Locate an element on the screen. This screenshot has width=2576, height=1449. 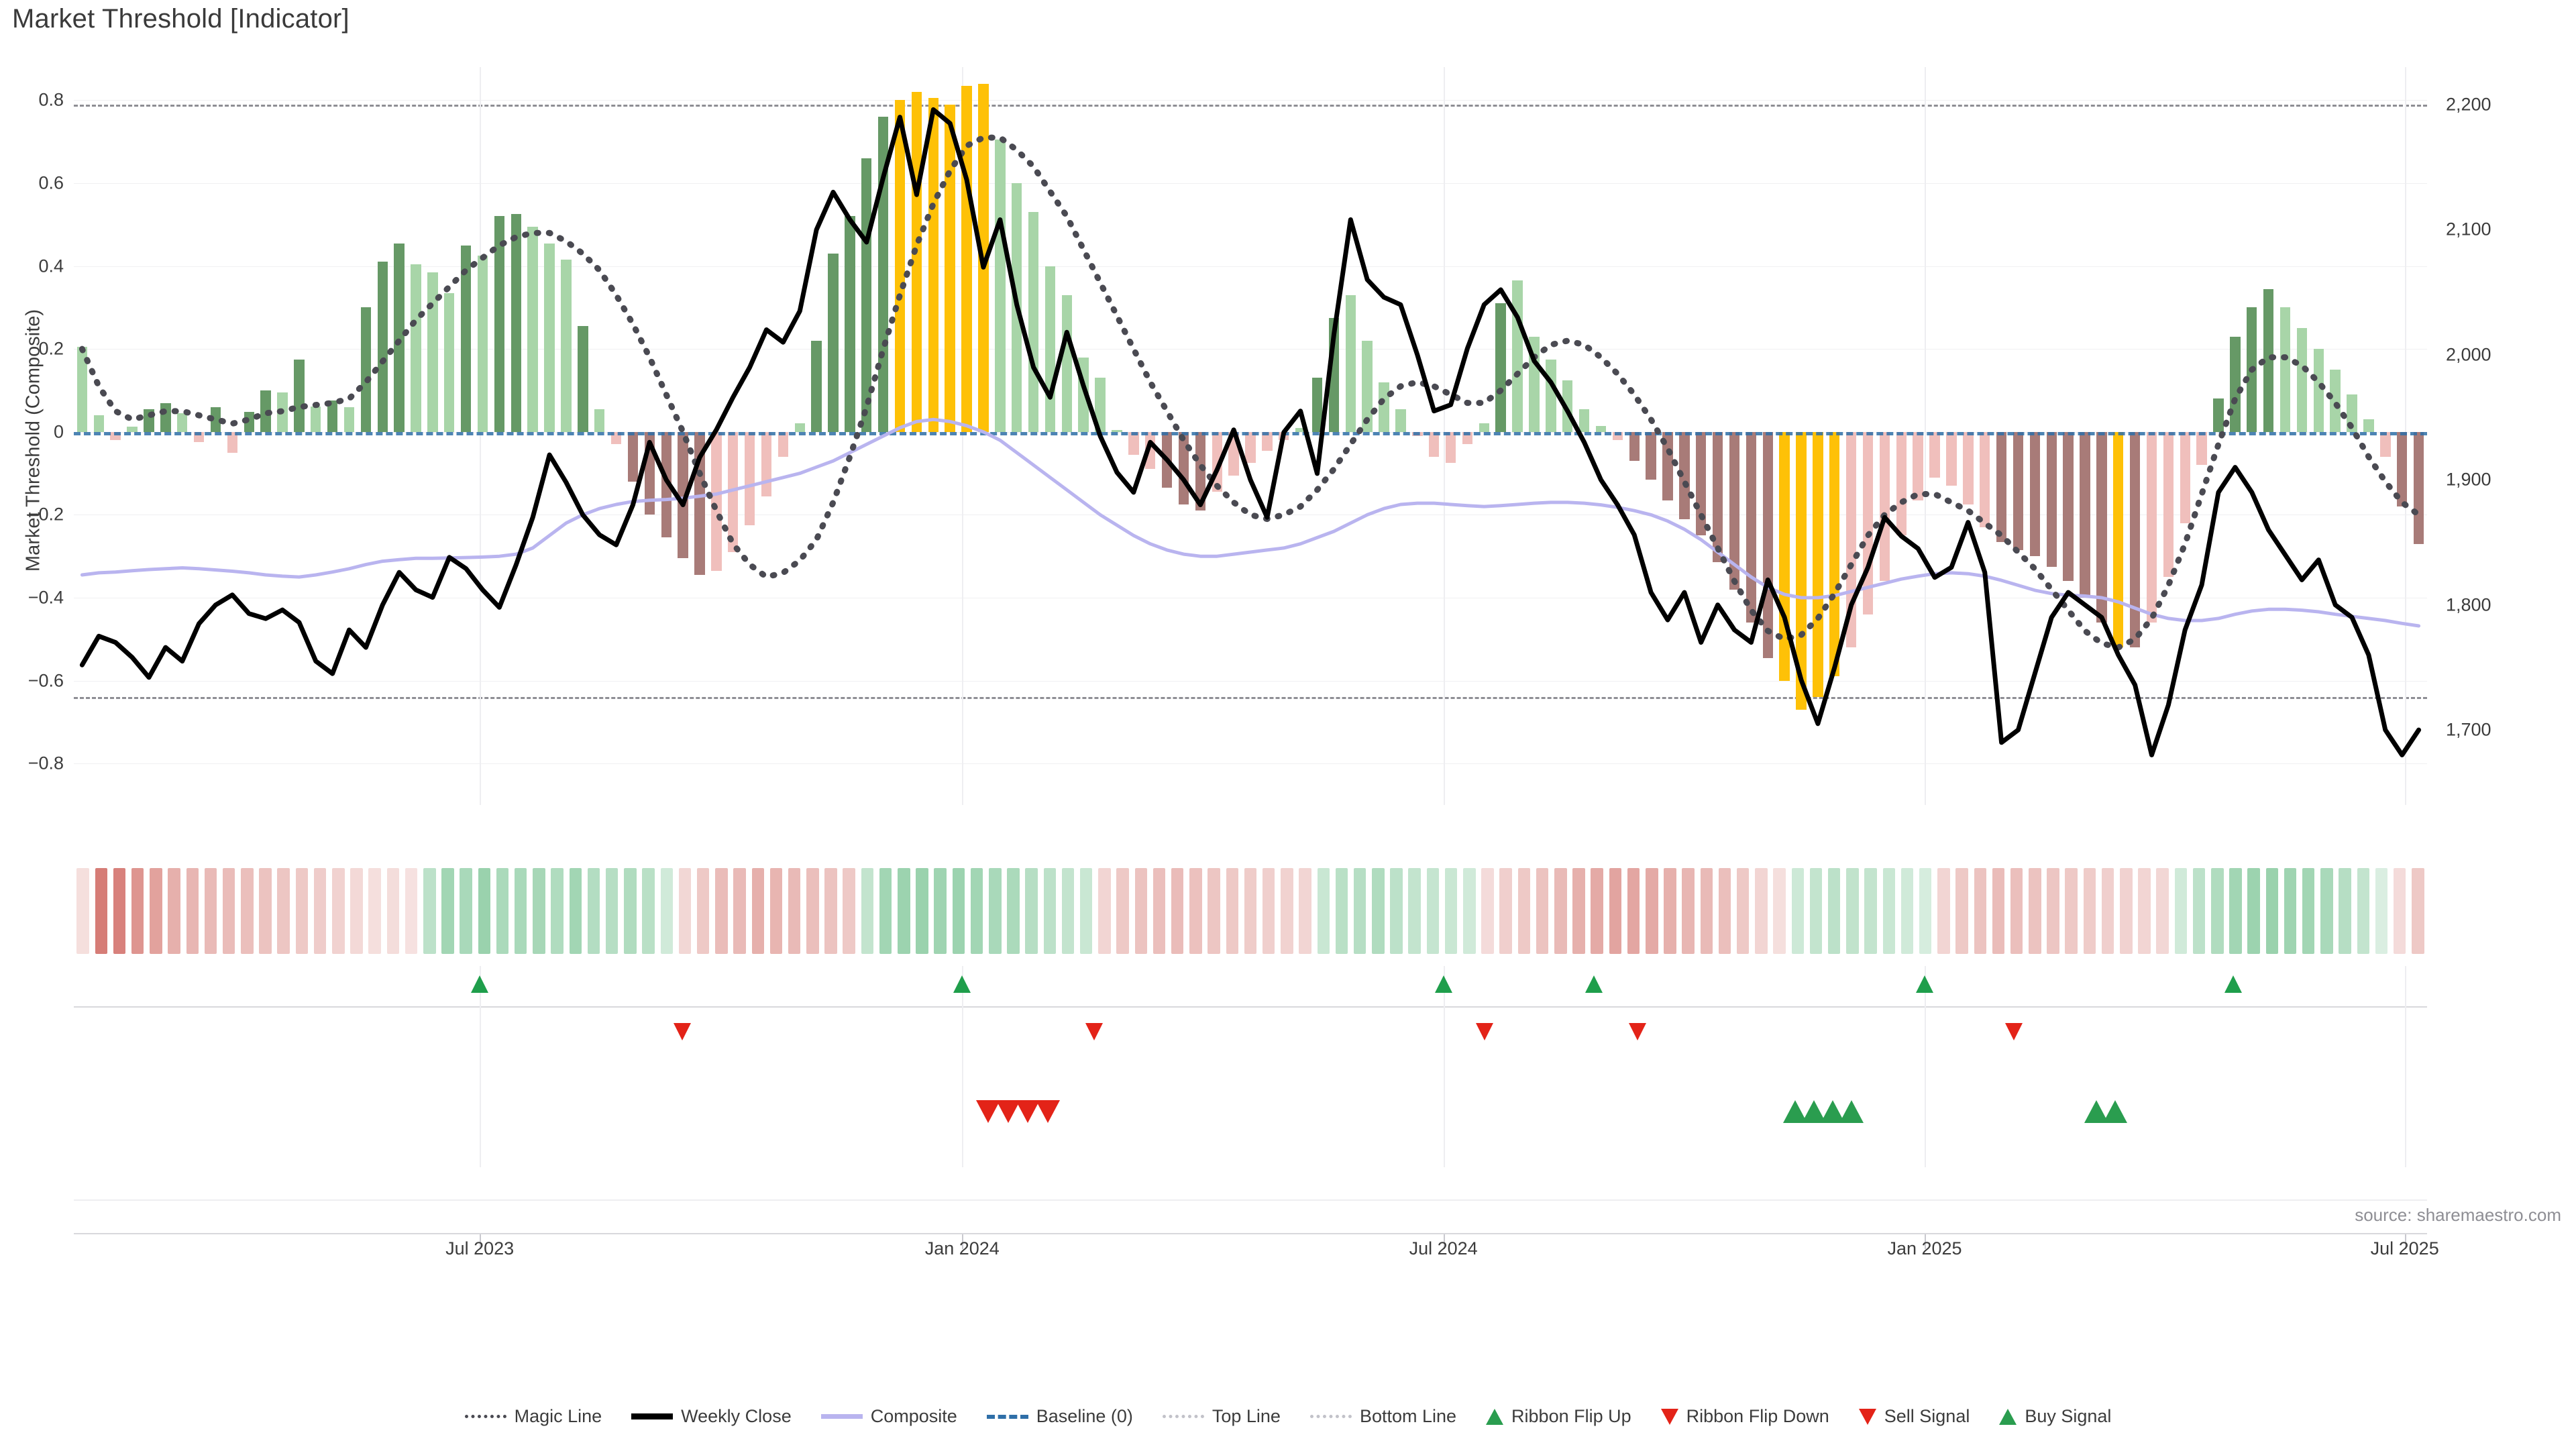
y-axis-right-tick: 2,100 is located at coordinates (2468, 229).